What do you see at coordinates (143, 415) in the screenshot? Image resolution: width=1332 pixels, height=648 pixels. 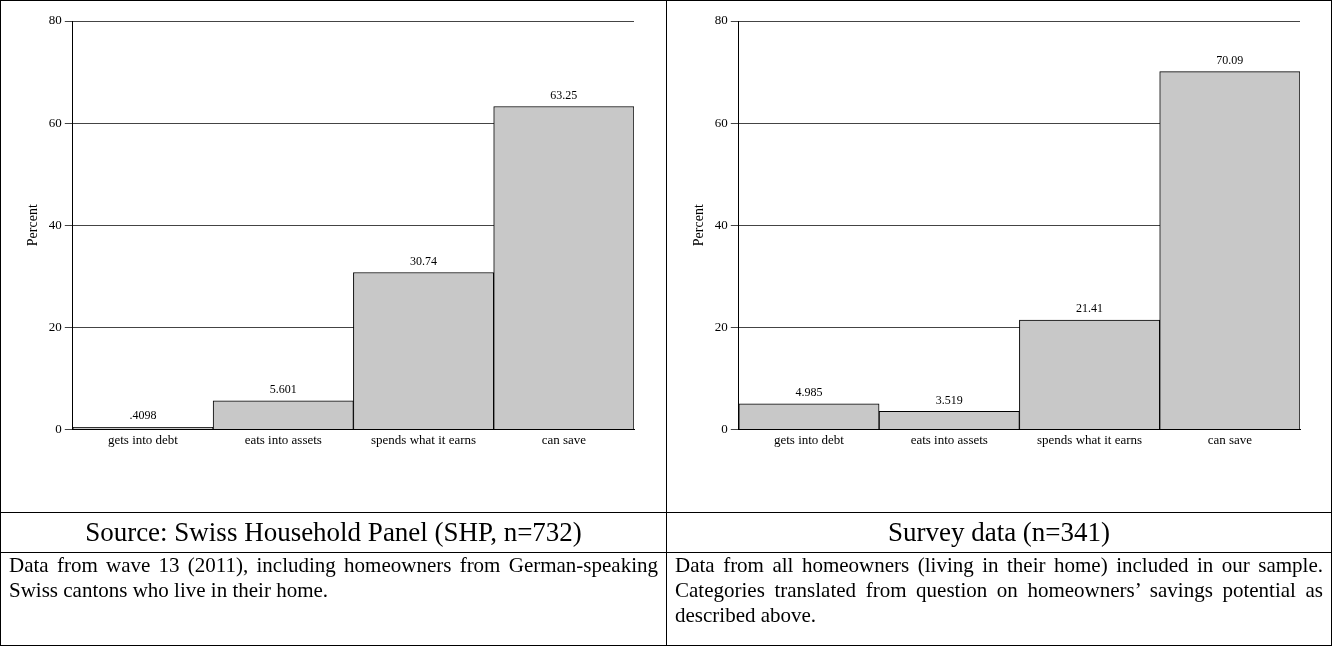 I see `data-label: .4098` at bounding box center [143, 415].